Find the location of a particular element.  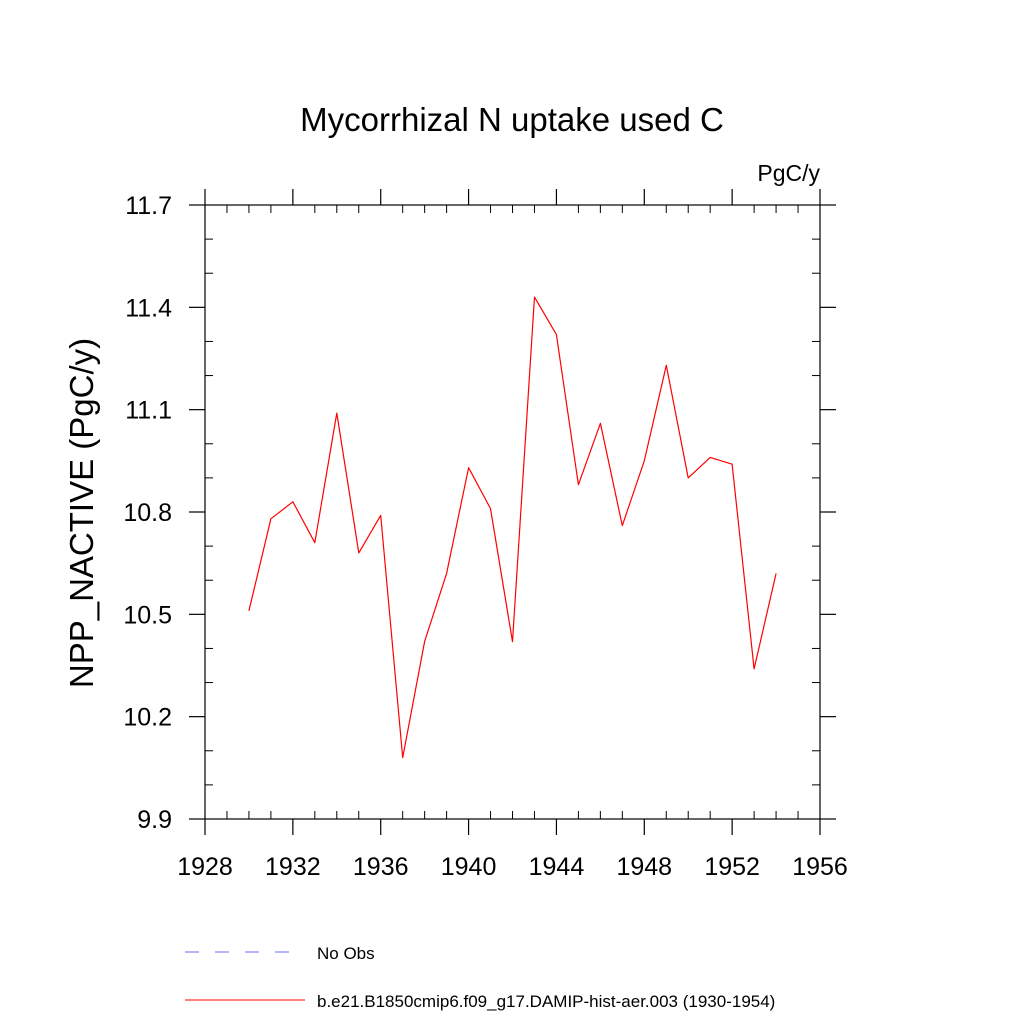

x-tick-label: 1952 is located at coordinates (732, 867).